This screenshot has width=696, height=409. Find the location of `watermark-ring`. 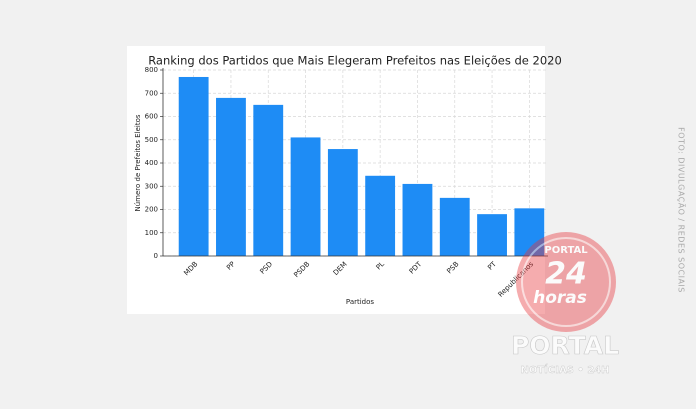

watermark-ring is located at coordinates (566, 282).